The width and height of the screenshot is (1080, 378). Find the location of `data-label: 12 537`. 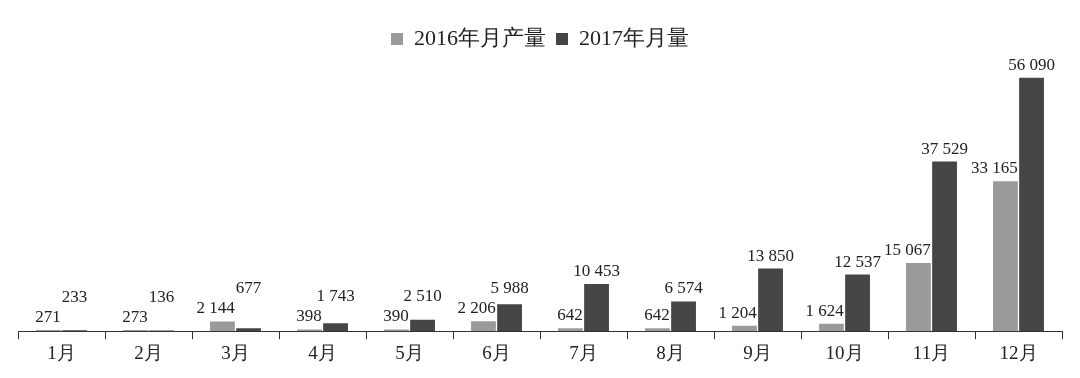

data-label: 12 537 is located at coordinates (858, 261).